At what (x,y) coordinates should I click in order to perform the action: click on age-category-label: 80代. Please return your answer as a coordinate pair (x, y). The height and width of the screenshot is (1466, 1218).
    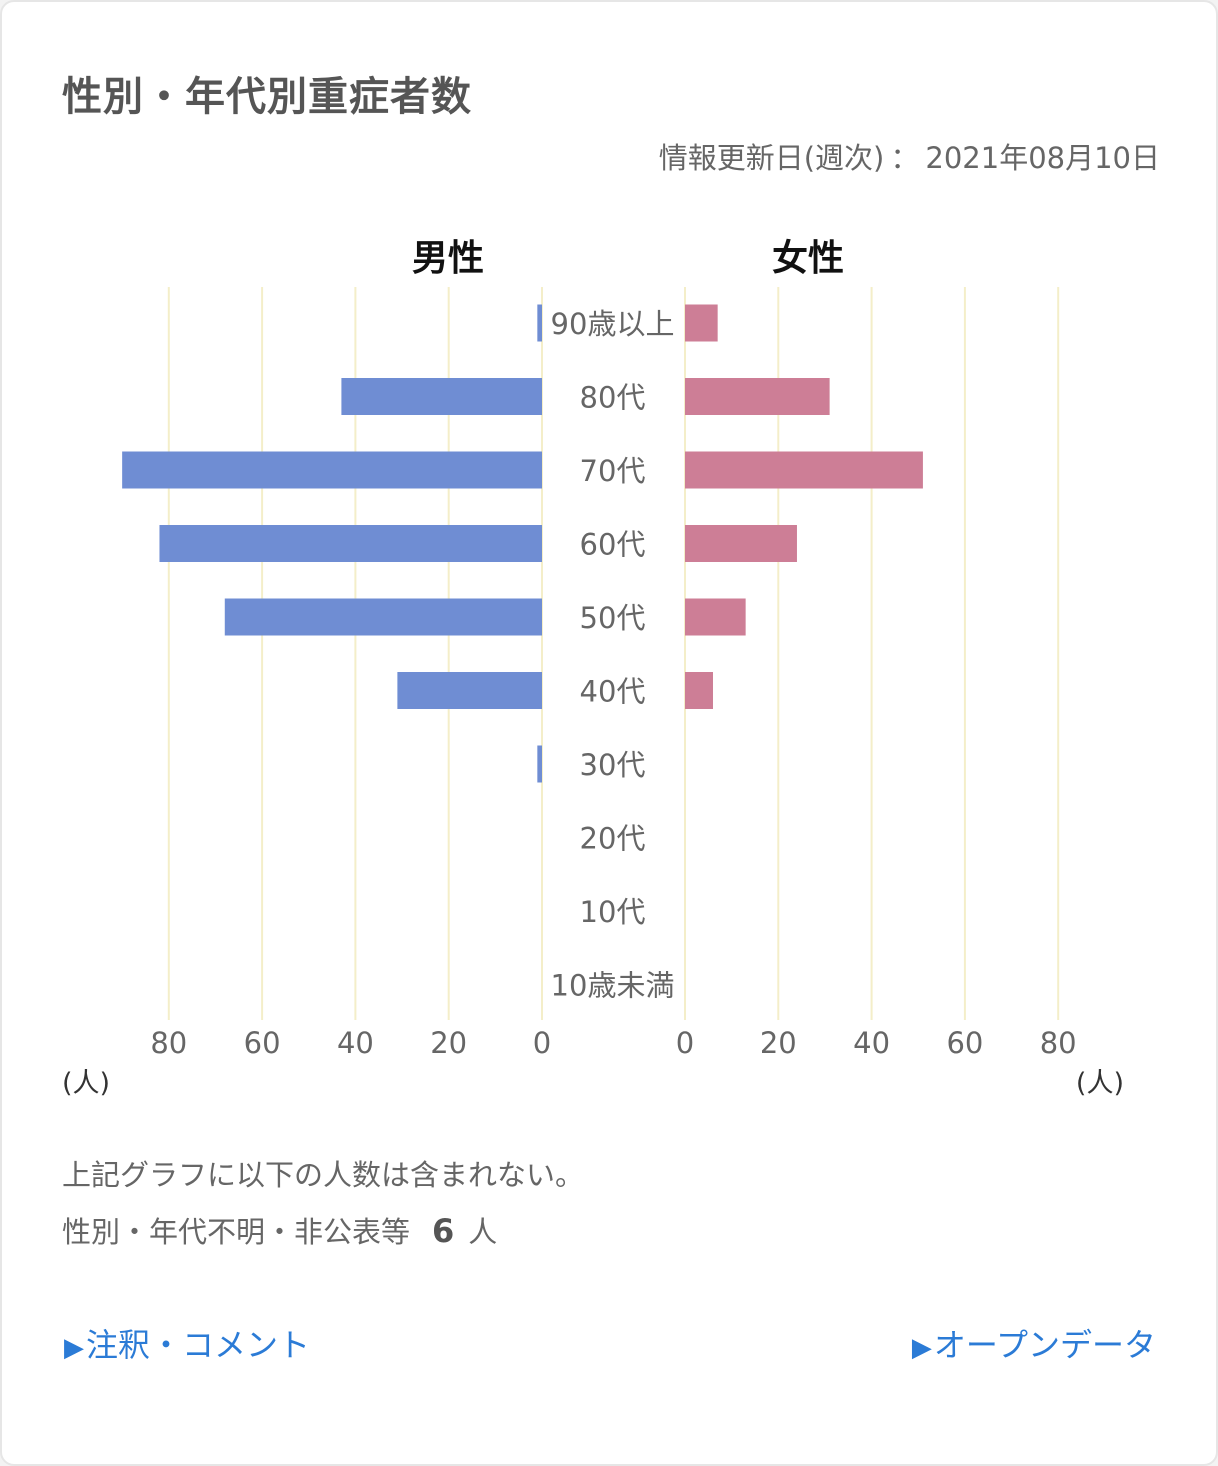
    Looking at the image, I should click on (613, 398).